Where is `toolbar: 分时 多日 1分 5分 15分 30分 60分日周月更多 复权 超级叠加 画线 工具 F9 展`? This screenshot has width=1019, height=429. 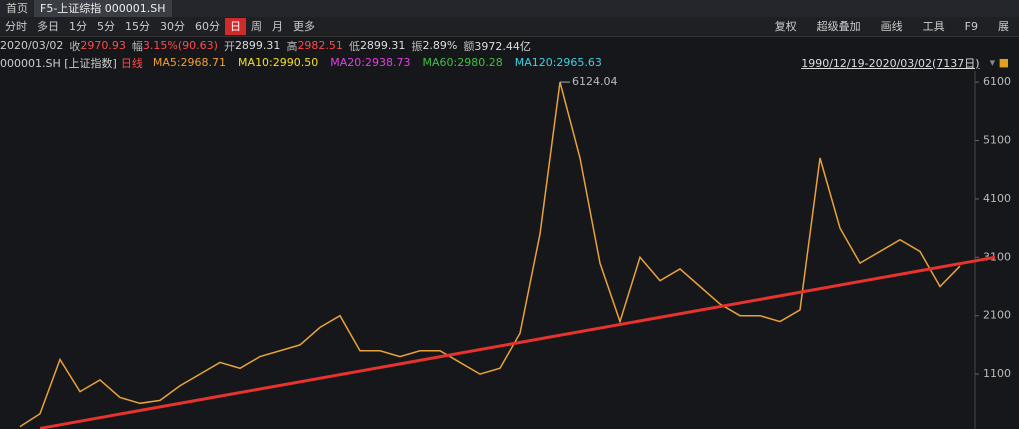 toolbar: 分时 多日 1分 5分 15分 30分 60分日周月更多 复权 超级叠加 画线 工具 F9 展 is located at coordinates (509, 27).